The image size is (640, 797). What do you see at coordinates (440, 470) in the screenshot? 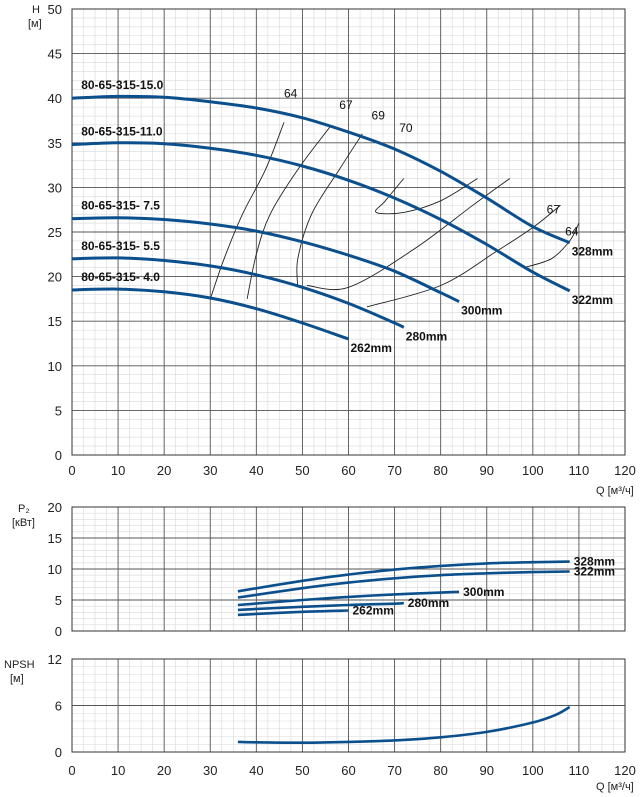
I see `head-xtick-label: 80` at bounding box center [440, 470].